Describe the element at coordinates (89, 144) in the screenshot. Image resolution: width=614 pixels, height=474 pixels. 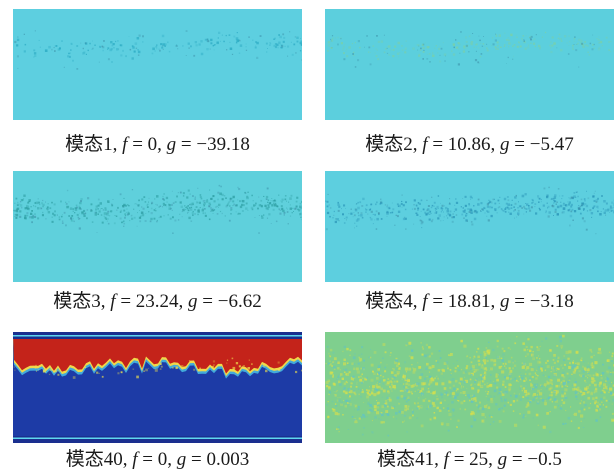
I see `mode-name: 模态1` at that location.